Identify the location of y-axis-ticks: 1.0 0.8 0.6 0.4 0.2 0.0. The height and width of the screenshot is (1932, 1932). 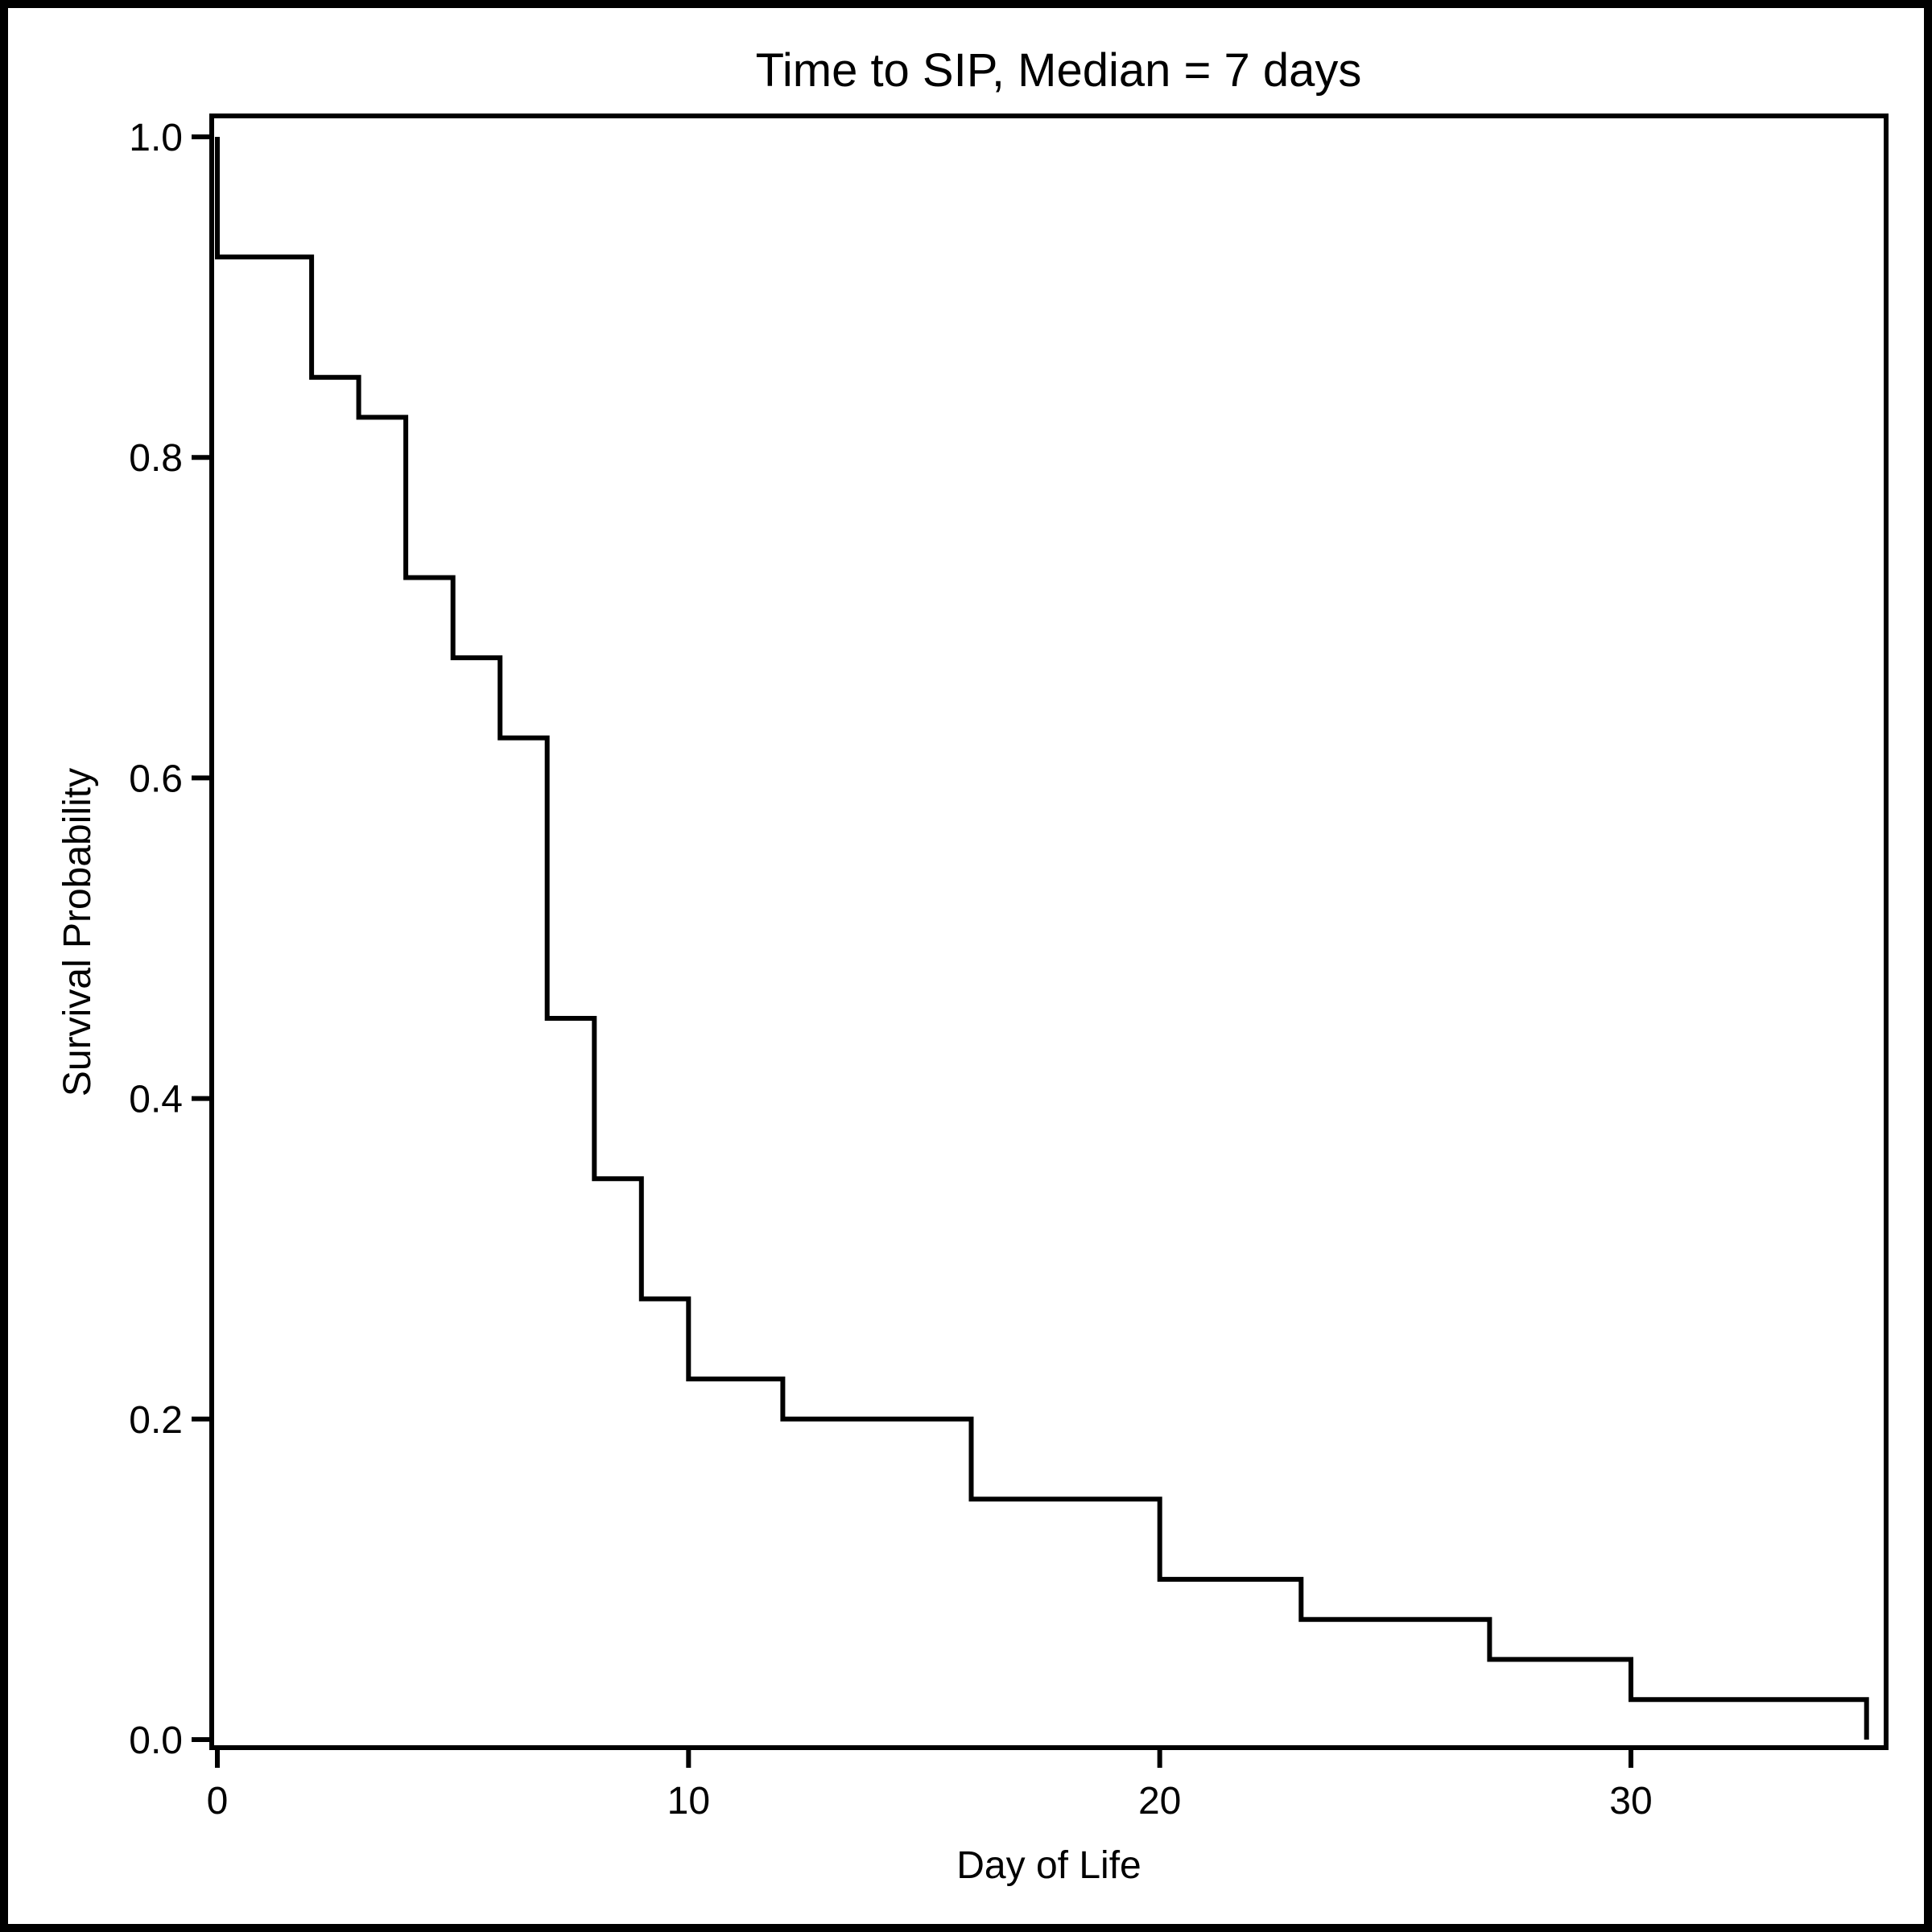
(170, 939).